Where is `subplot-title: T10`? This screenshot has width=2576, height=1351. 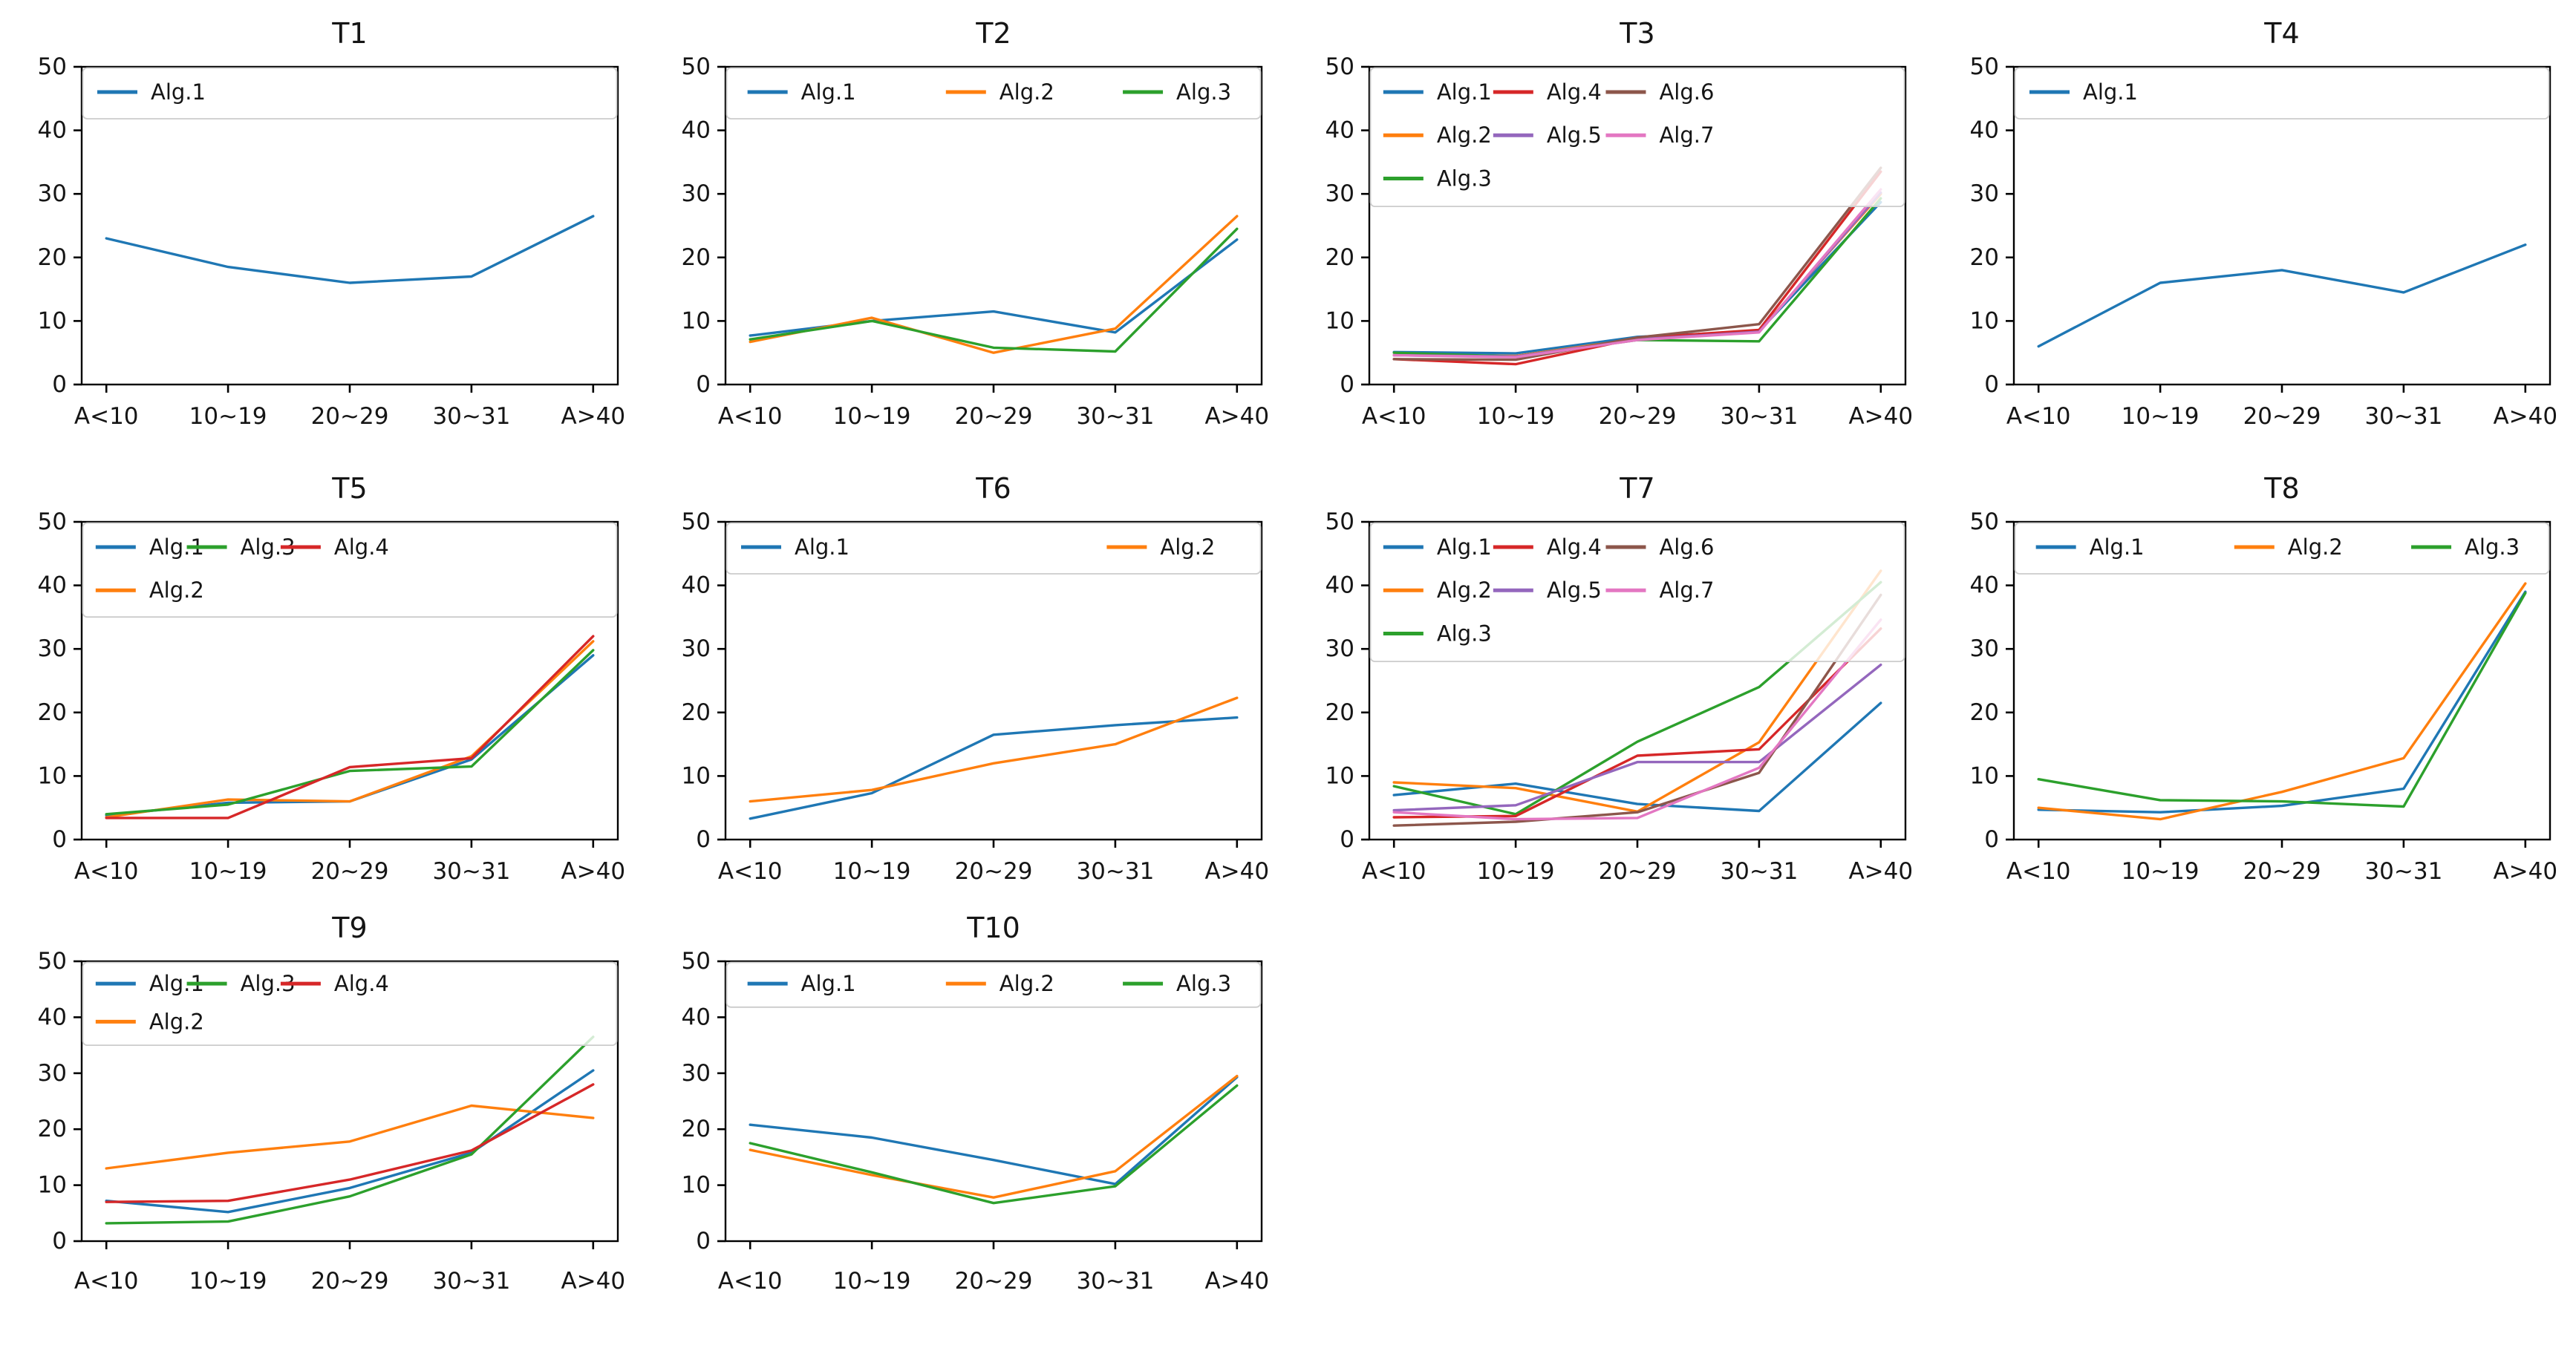
subplot-title: T10 is located at coordinates (993, 928).